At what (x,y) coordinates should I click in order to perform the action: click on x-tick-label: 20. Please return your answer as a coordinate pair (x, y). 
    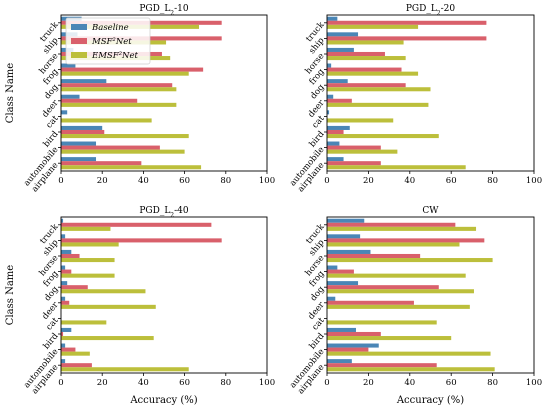
    Looking at the image, I should click on (368, 383).